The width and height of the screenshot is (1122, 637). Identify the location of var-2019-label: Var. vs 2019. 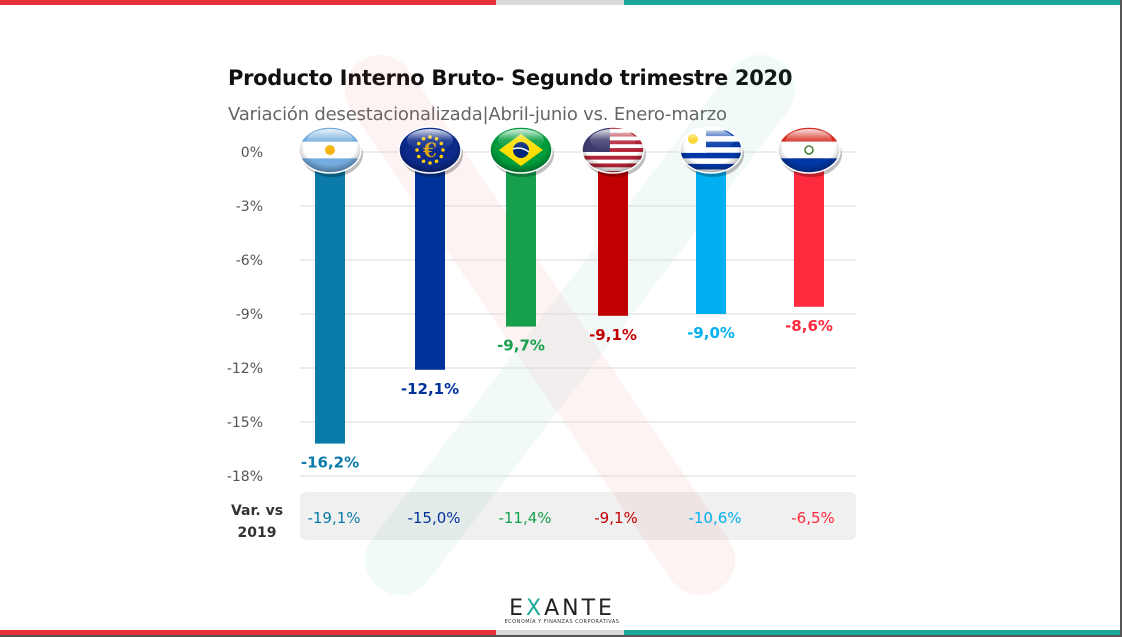
(257, 522).